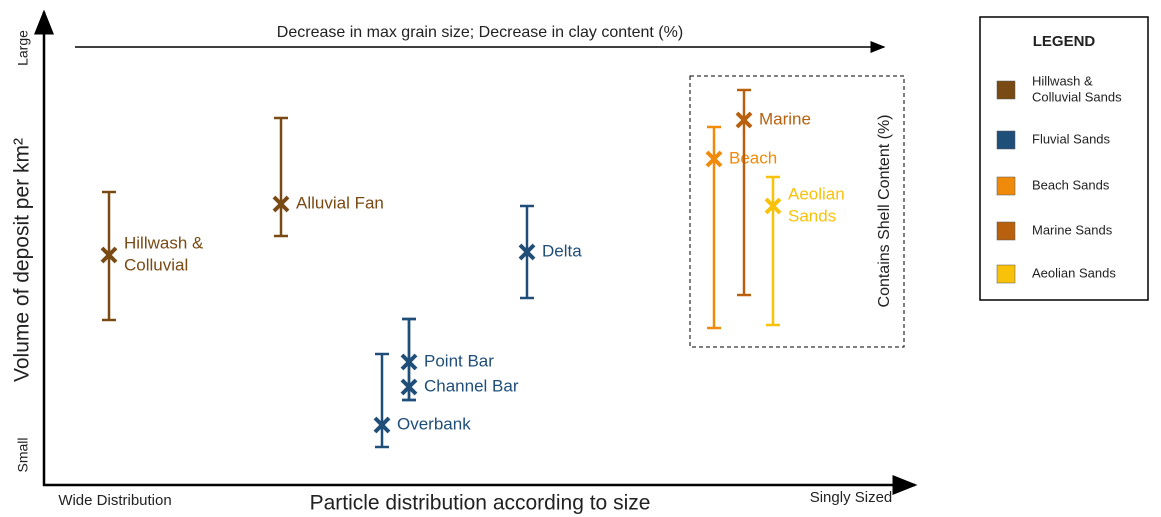 This screenshot has height=517, width=1161. I want to click on legend-box, so click(1064, 158).